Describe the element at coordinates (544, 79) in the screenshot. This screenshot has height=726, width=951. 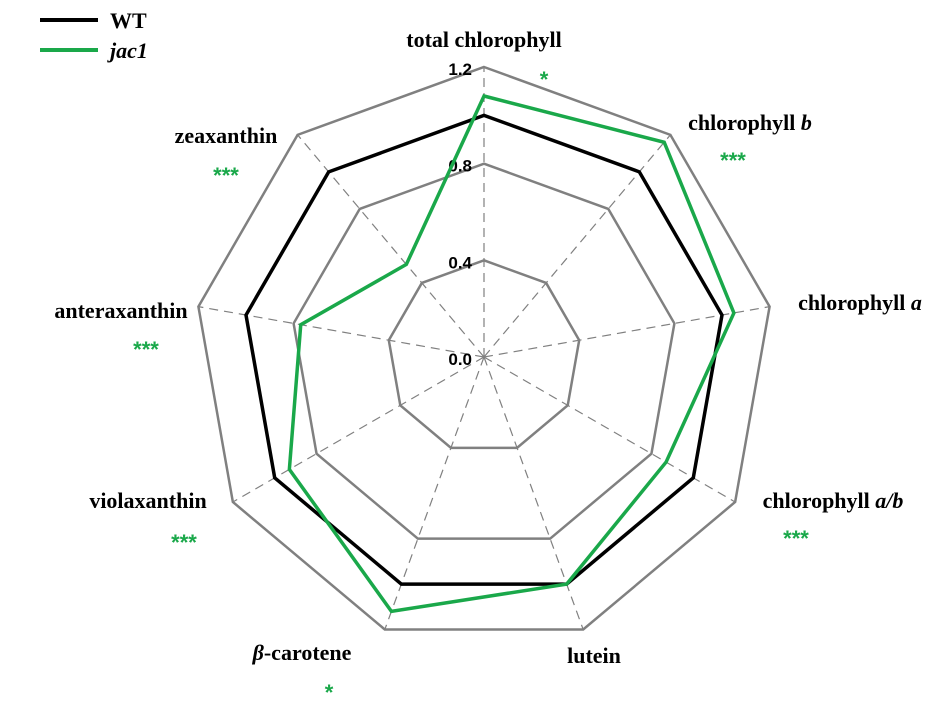
I see `significance-mark-0: *` at that location.